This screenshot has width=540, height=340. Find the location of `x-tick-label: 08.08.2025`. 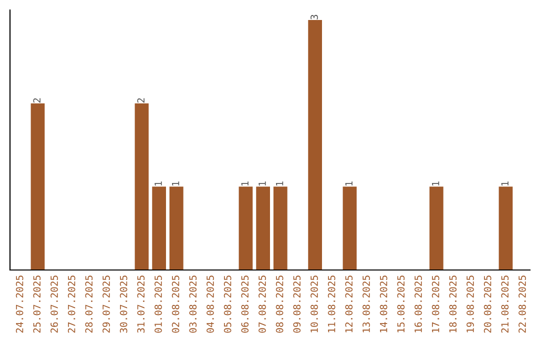

x-tick-label: 08.08.2025 is located at coordinates (280, 304).